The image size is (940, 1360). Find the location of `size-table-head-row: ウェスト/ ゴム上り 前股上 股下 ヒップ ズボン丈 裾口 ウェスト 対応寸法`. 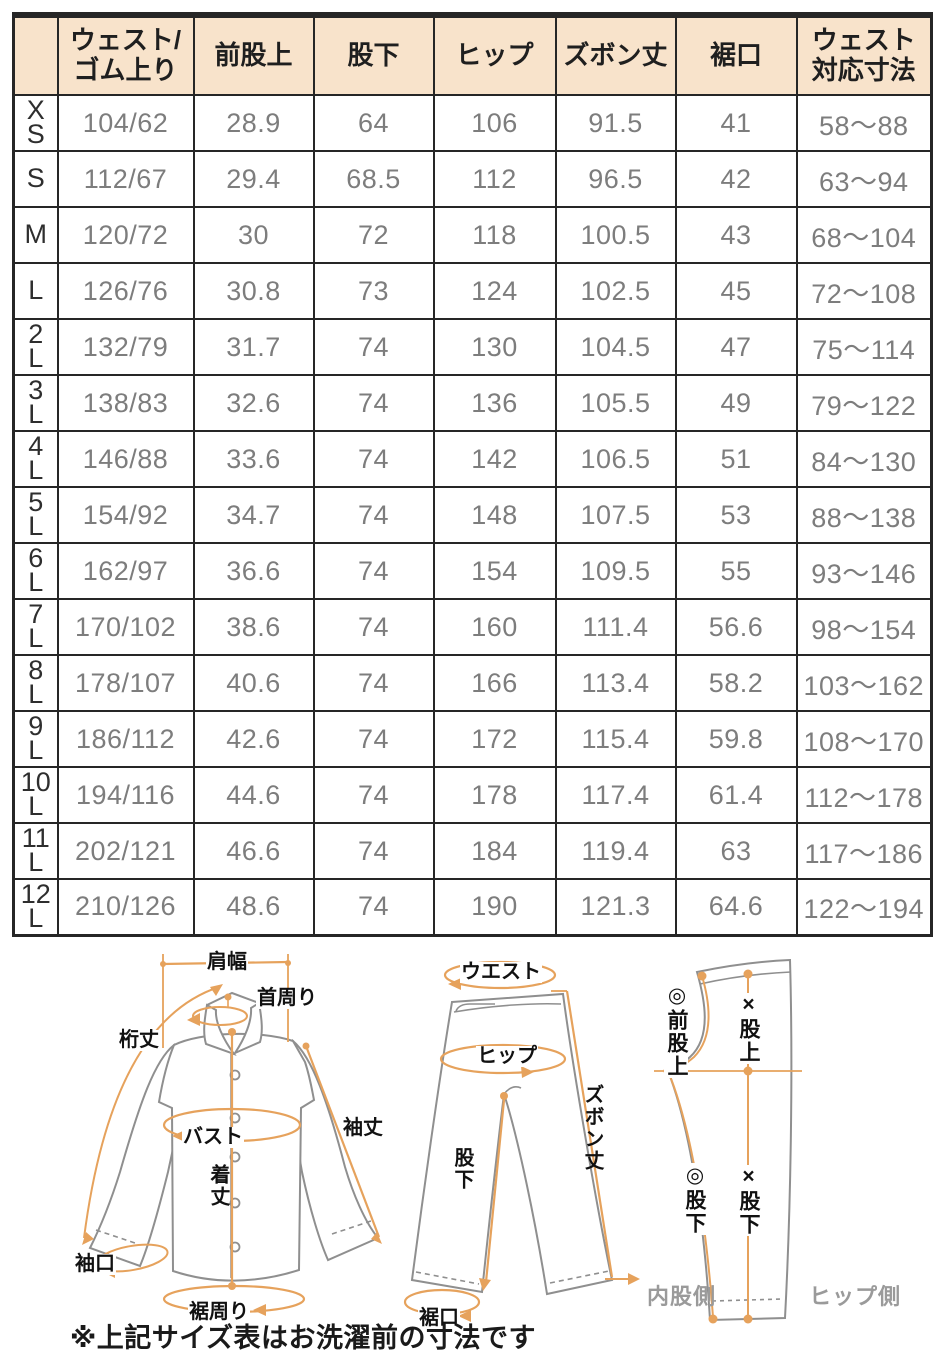

size-table-head-row: ウェスト/ ゴム上り 前股上 股下 ヒップ ズボン丈 裾口 ウェスト 対応寸法 is located at coordinates (472, 55).